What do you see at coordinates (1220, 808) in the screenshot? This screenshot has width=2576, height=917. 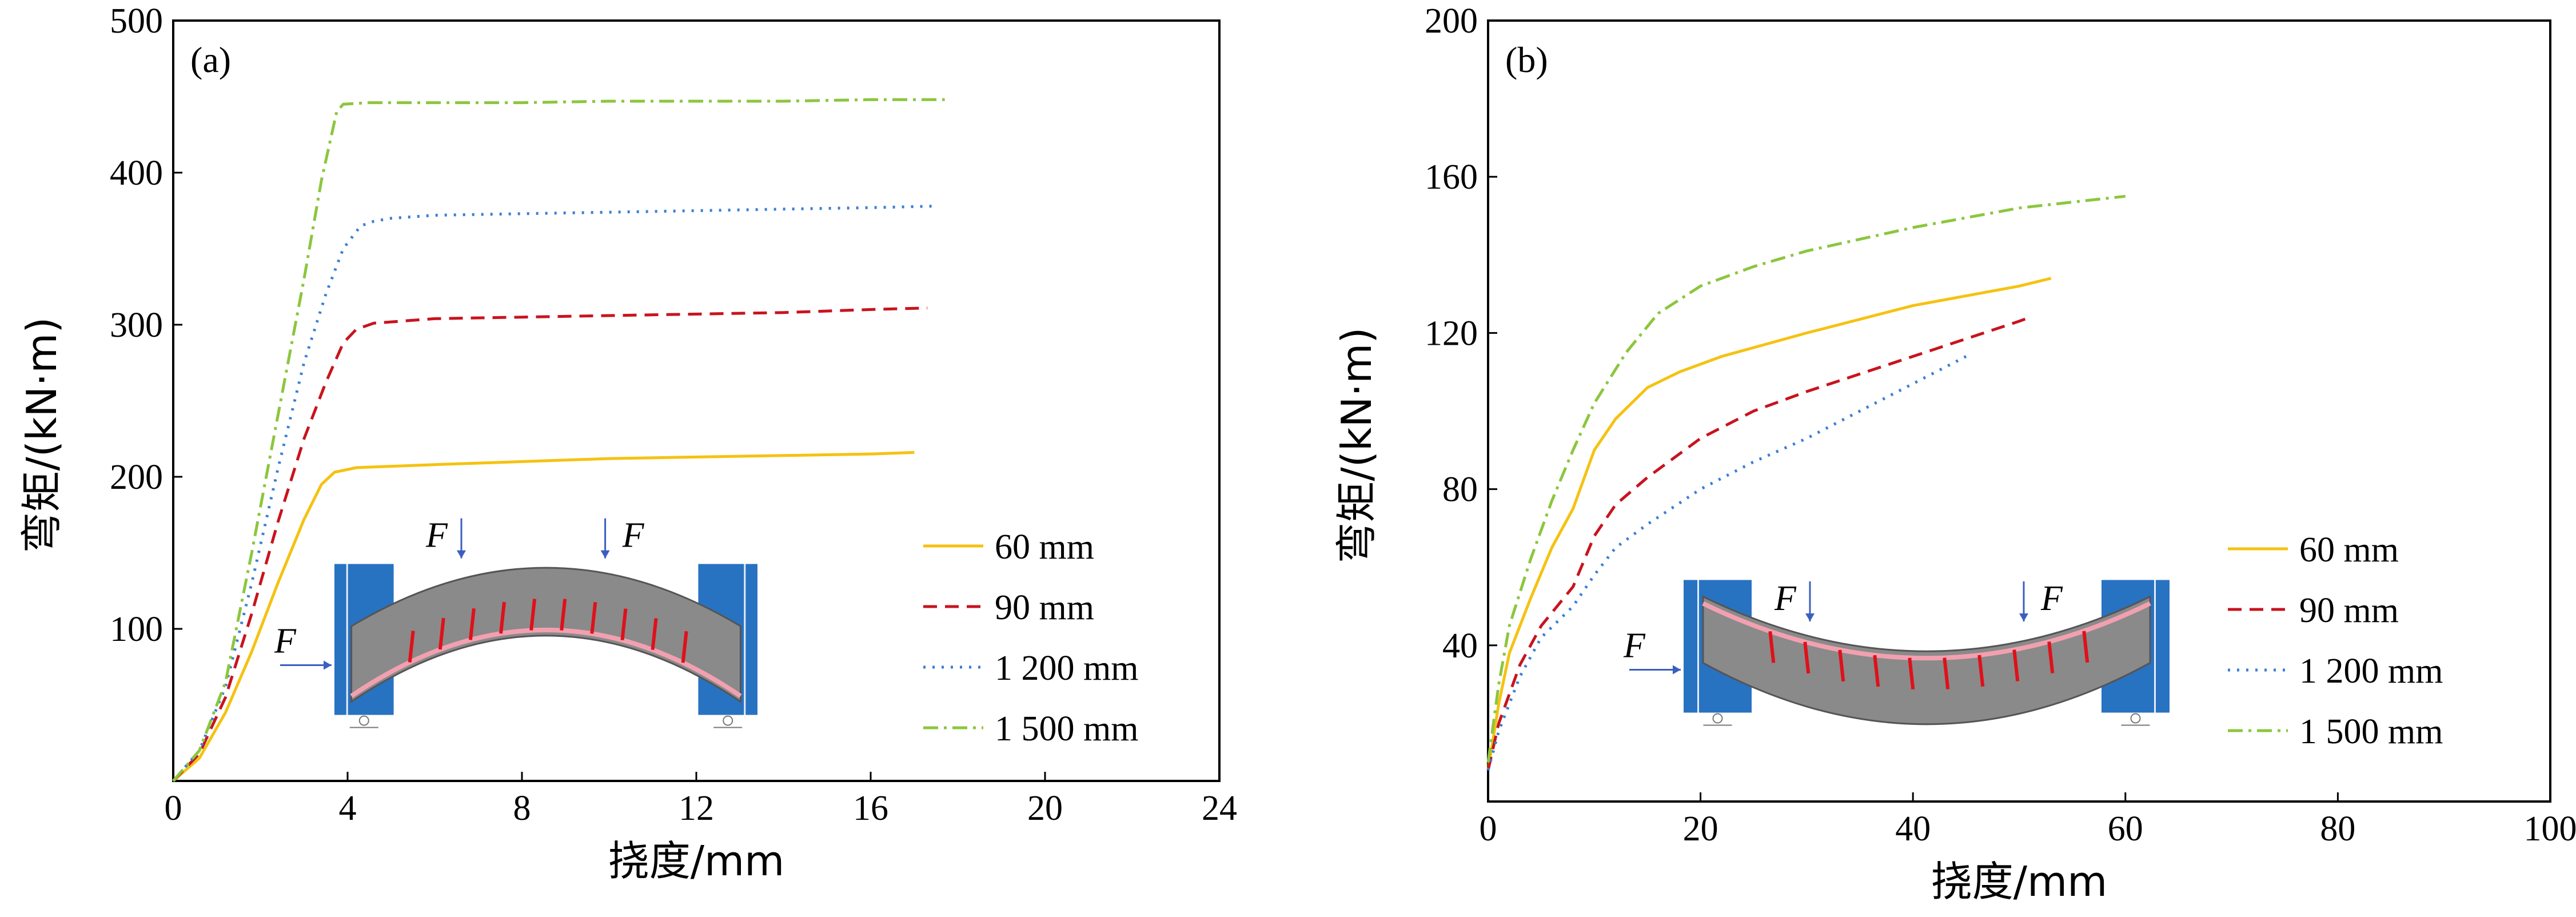 I see `x-tick-label: 24` at bounding box center [1220, 808].